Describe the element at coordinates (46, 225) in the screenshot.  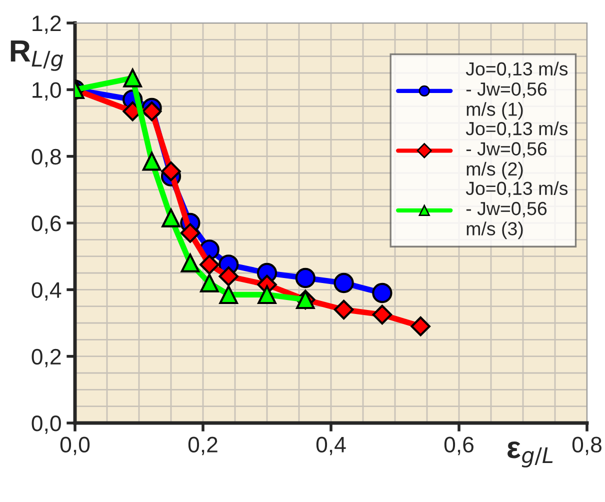
I see `y-tick-label: 0,6` at that location.